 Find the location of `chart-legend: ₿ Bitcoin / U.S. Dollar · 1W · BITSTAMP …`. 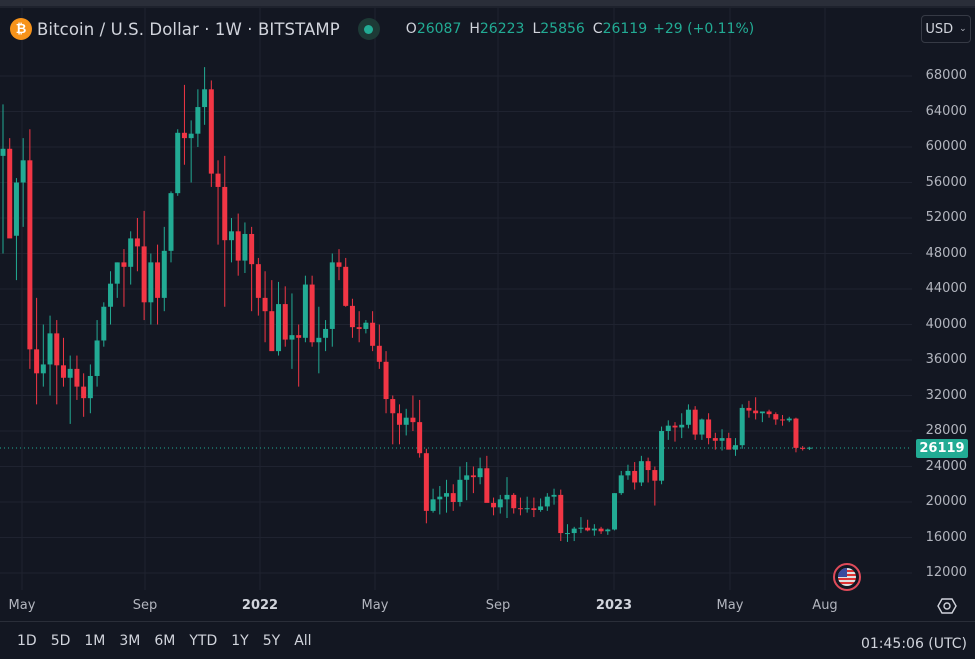

chart-legend: ₿ Bitcoin / U.S. Dollar · 1W · BITSTAMP … is located at coordinates (382, 29).